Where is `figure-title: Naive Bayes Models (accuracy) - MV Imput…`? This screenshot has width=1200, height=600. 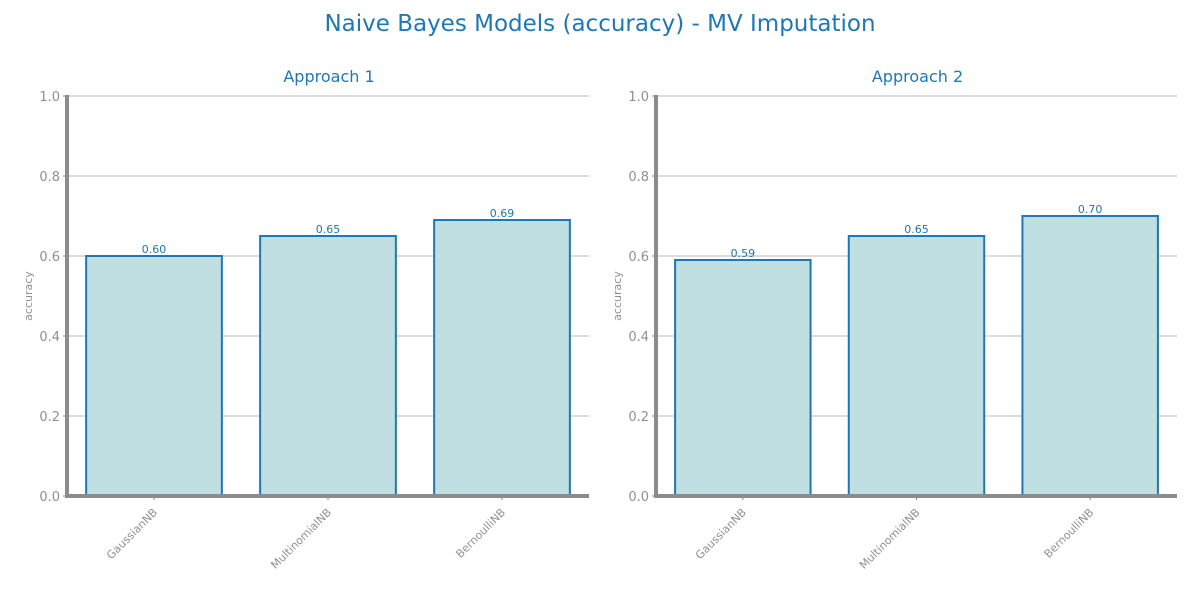
figure-title: Naive Bayes Models (accuracy) - MV Imput… is located at coordinates (599, 24).